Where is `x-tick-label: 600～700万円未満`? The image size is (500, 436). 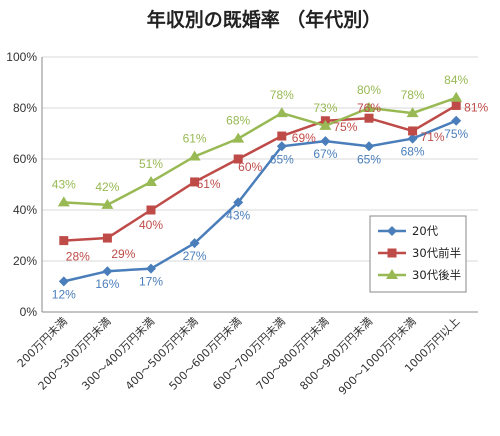
x-tick-label: 600～700万円未満 is located at coordinates (249, 354).